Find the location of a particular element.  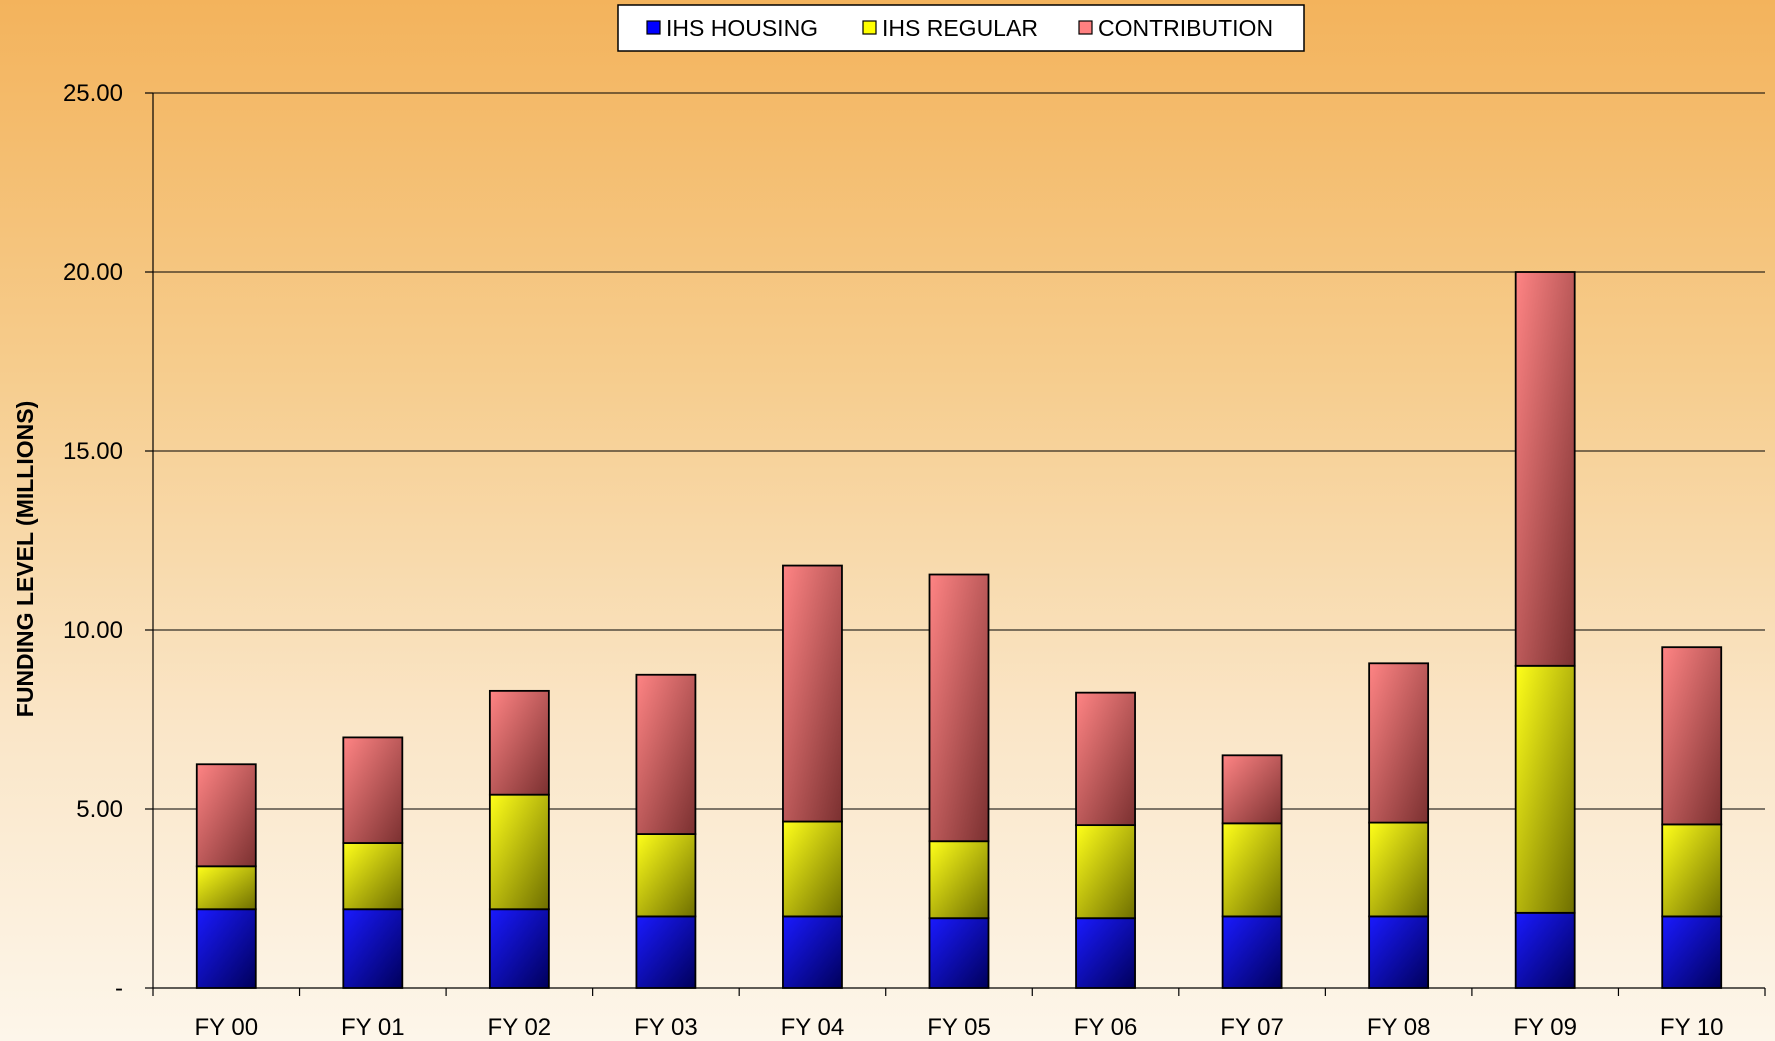

legend-box is located at coordinates (961, 28).